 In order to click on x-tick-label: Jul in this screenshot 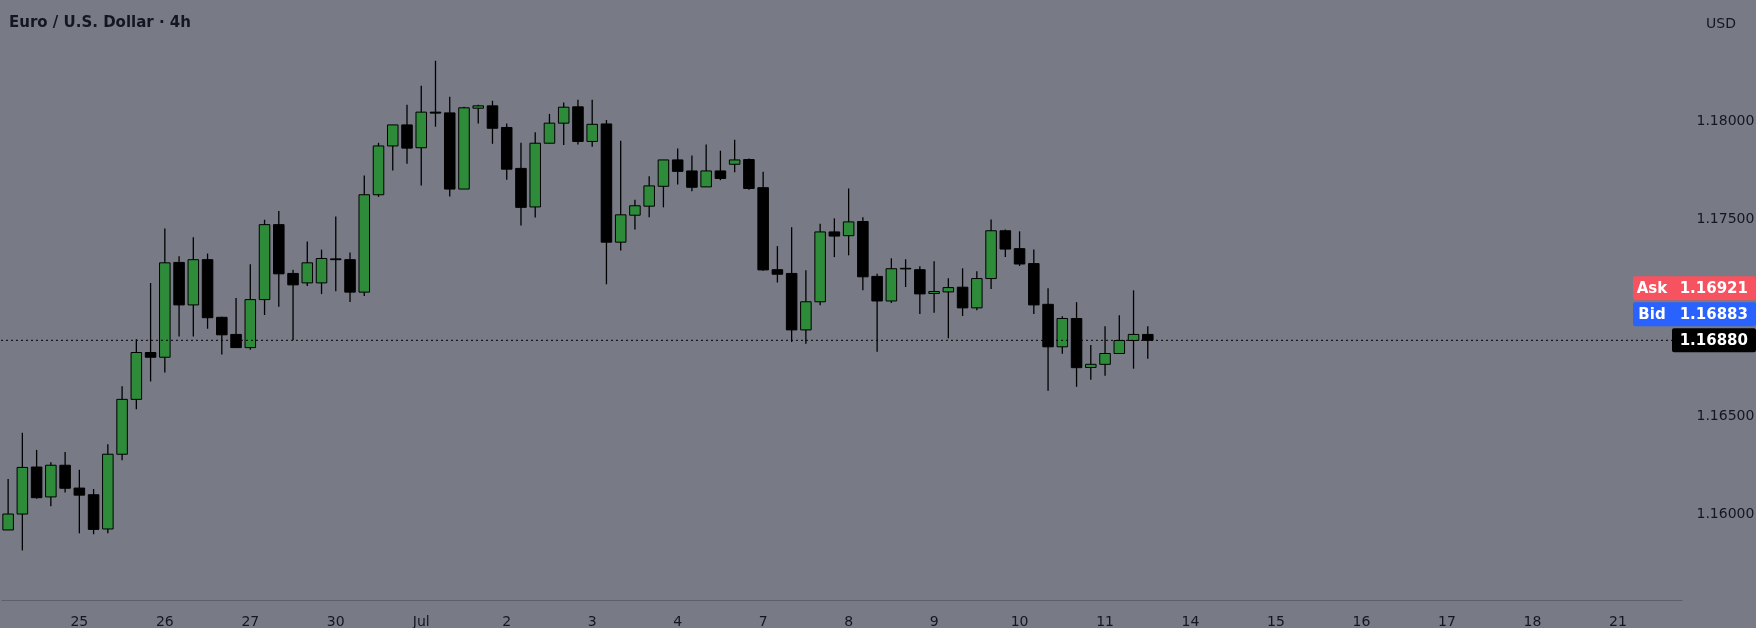, I will do `click(420, 620)`.